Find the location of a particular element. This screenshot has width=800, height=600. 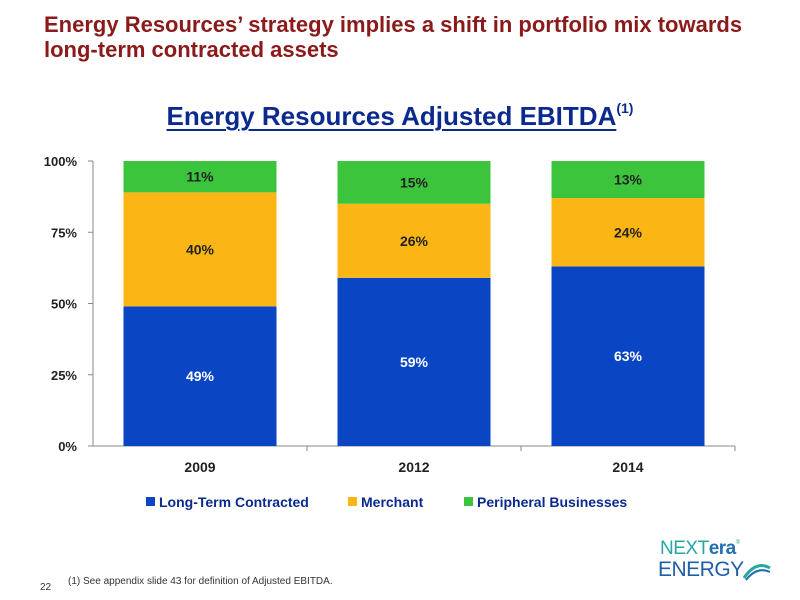

logo-text-bottom: ENERGY is located at coordinates (701, 569).